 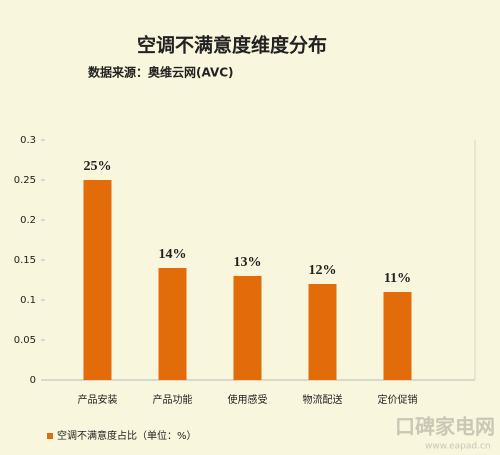 What do you see at coordinates (248, 262) in the screenshot?
I see `value-label: 13%` at bounding box center [248, 262].